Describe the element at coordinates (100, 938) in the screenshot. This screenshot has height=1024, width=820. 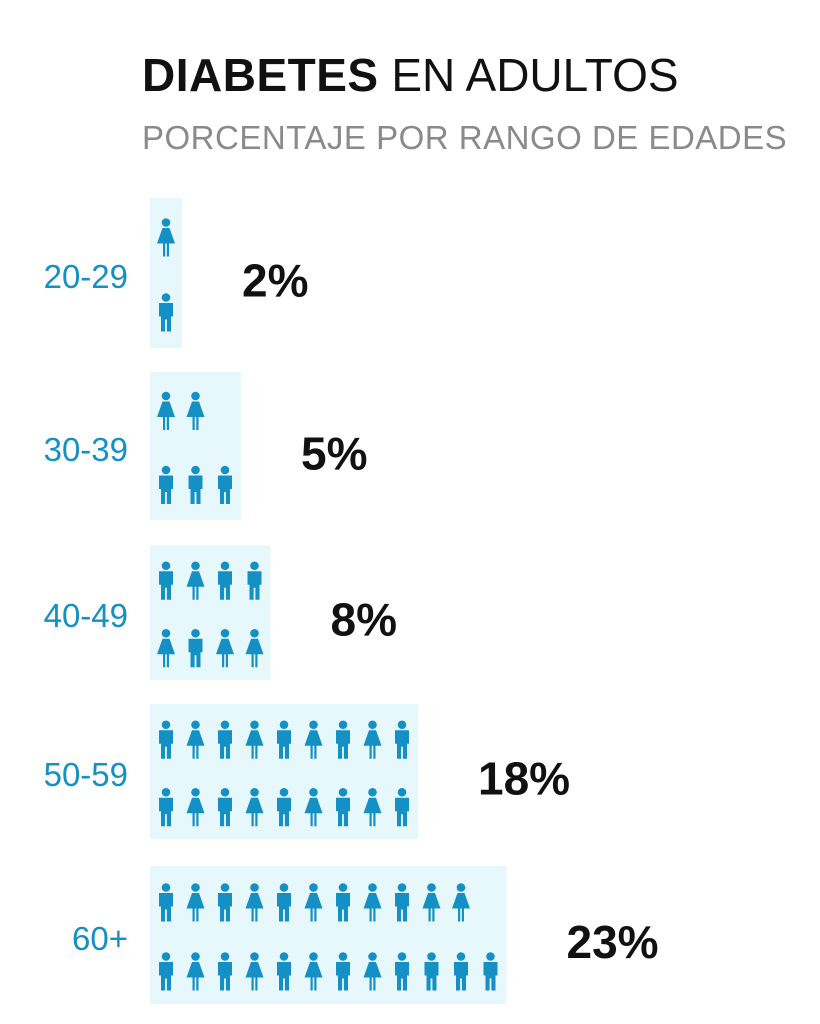
I see `age-label: 60+` at that location.